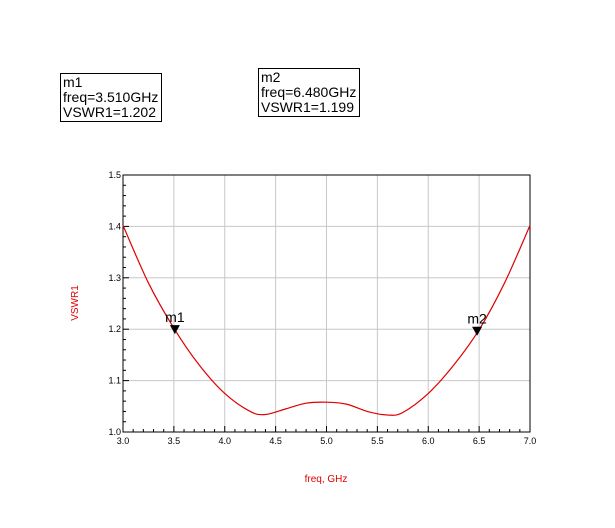 Image resolution: width=615 pixels, height=528 pixels. I want to click on y-tick-label: 1.1, so click(114, 381).